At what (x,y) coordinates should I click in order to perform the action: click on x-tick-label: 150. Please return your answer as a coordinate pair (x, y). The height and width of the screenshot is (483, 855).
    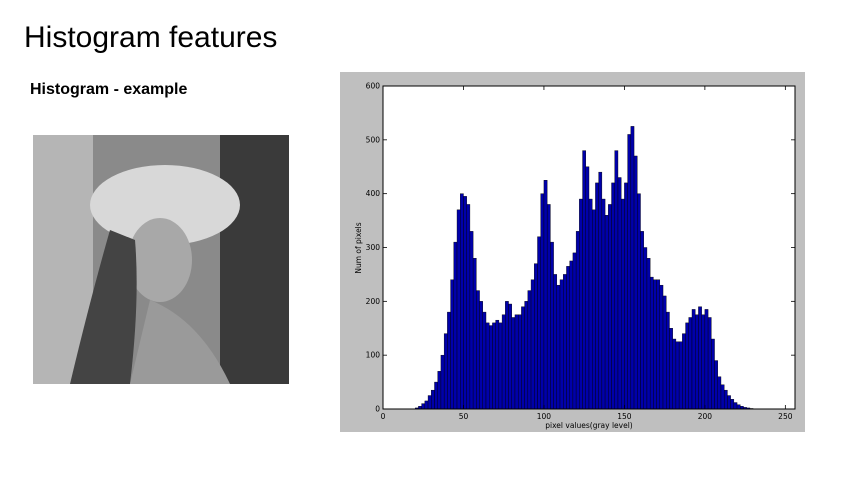
    Looking at the image, I should click on (624, 416).